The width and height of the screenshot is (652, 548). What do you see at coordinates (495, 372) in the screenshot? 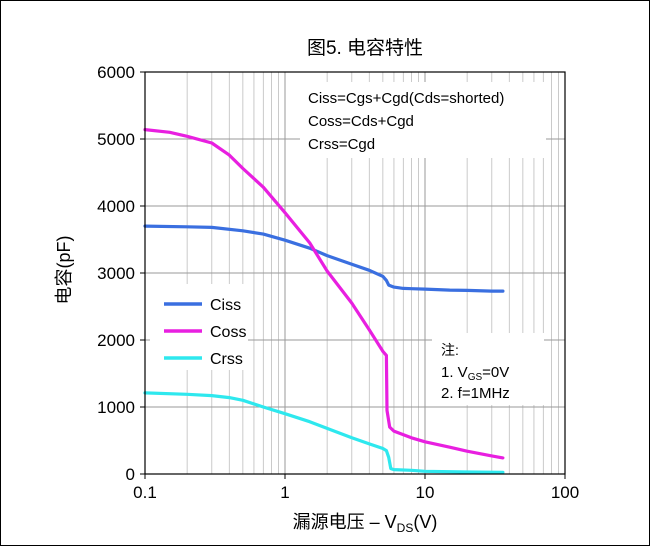
I see `note-line-1-suffix: =0V` at bounding box center [495, 372].